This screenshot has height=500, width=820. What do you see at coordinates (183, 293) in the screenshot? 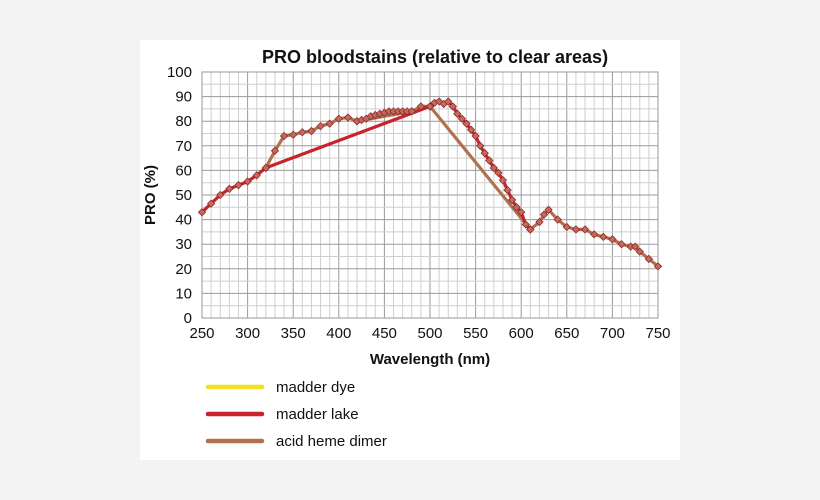
I see `y-tick-label: 10` at bounding box center [183, 293].